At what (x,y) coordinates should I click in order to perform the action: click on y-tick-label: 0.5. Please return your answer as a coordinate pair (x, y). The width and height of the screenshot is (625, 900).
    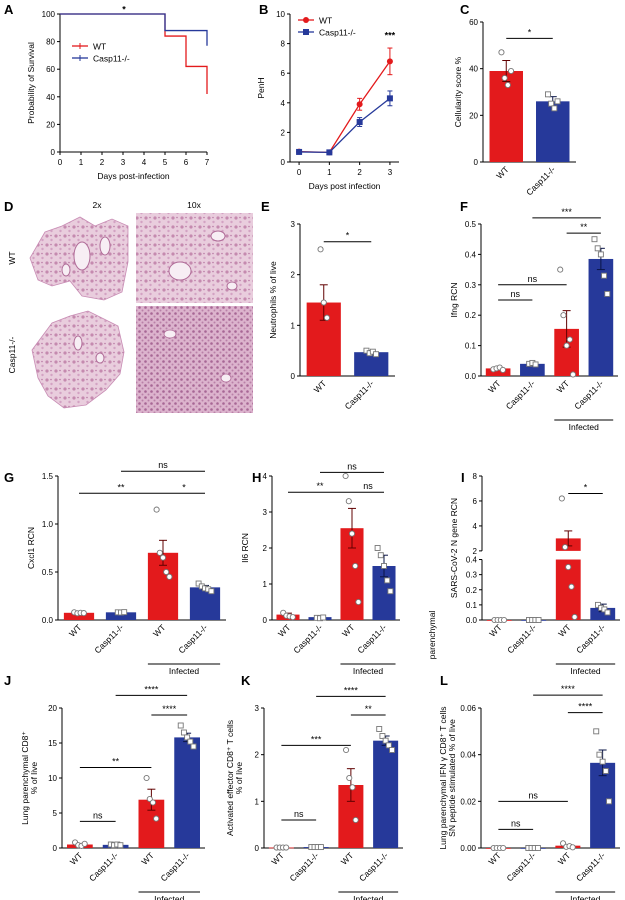
    Looking at the image, I should click on (471, 224).